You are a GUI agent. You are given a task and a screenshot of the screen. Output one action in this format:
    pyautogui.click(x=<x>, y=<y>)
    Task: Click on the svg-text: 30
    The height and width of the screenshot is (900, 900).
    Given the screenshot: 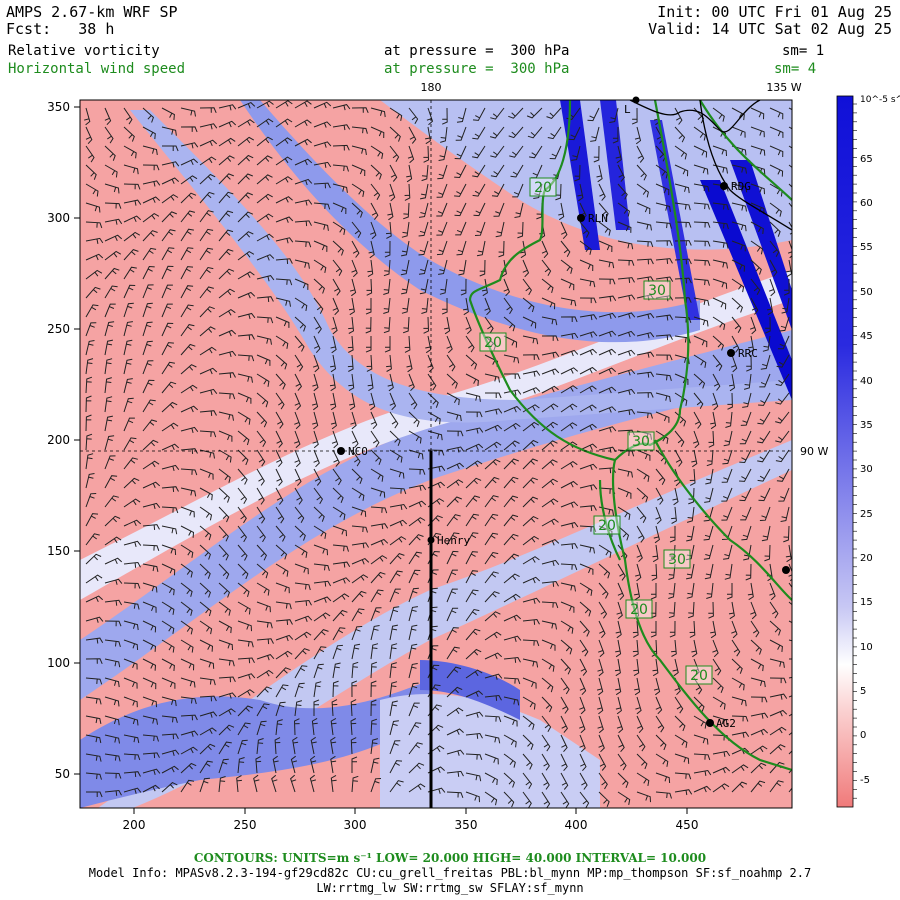 What is the action you would take?
    pyautogui.click(x=657, y=291)
    